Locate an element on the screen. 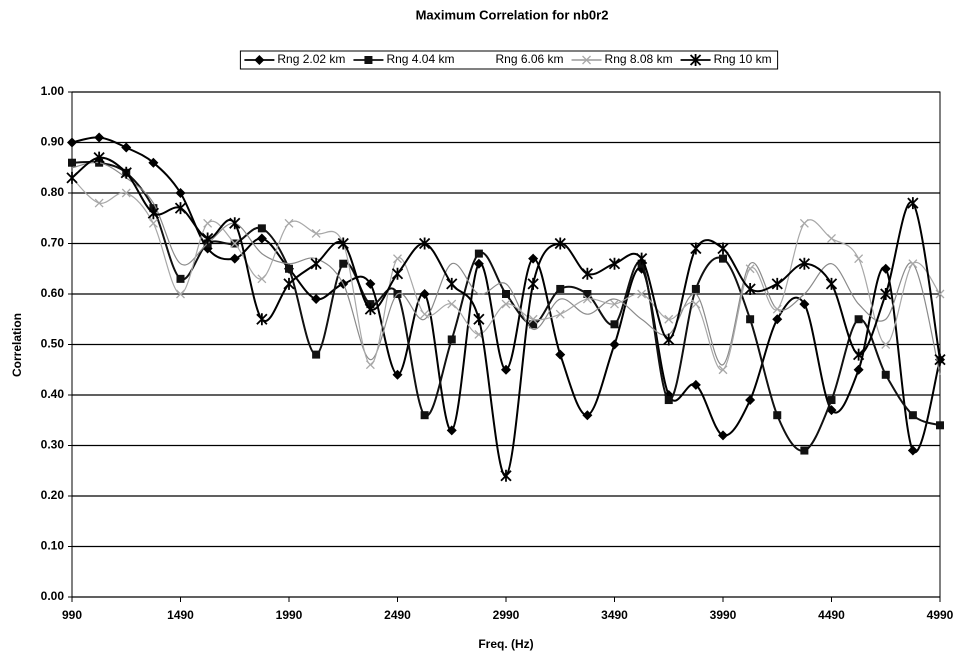 This screenshot has width=966, height=656. y-tick-label: 0.10 is located at coordinates (53, 546).